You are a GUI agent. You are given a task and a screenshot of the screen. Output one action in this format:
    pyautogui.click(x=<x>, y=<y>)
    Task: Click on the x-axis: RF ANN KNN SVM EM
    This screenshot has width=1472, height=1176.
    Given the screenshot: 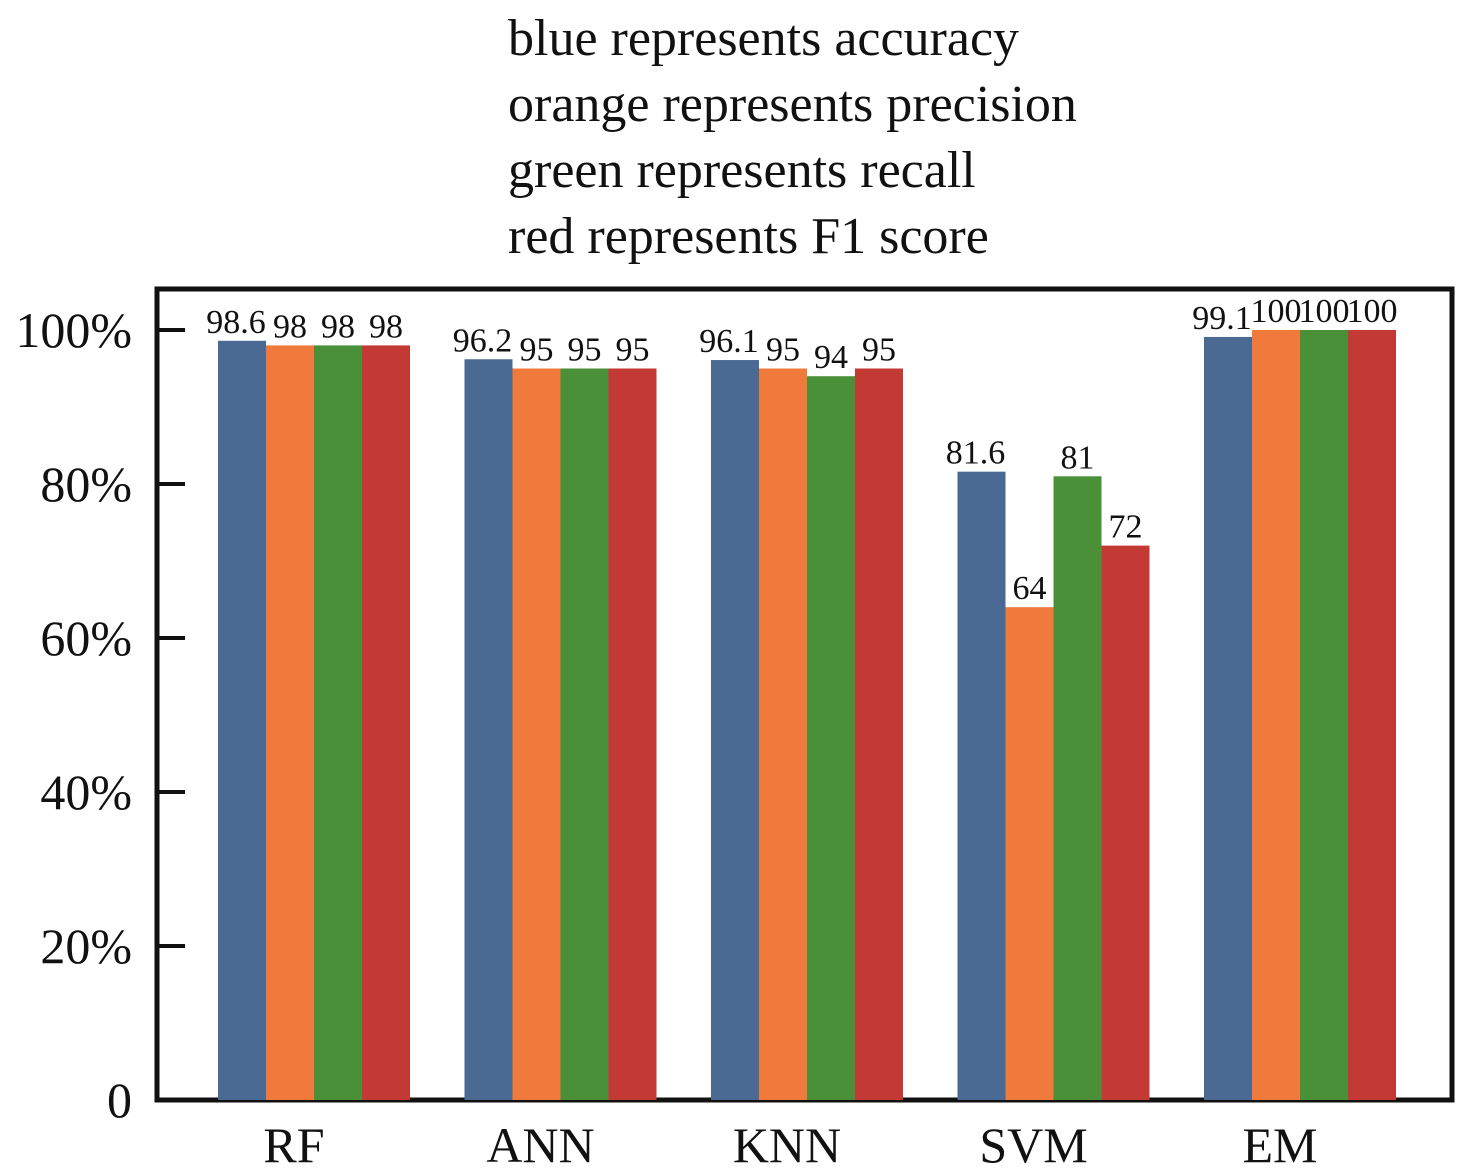 What is the action you would take?
    pyautogui.click(x=790, y=1145)
    